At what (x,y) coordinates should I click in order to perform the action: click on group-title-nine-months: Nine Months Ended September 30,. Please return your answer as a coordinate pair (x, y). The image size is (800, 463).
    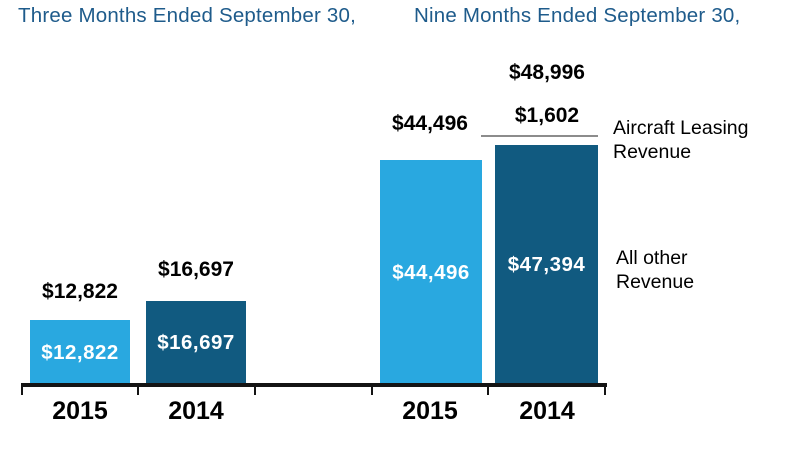
    Looking at the image, I should click on (577, 15).